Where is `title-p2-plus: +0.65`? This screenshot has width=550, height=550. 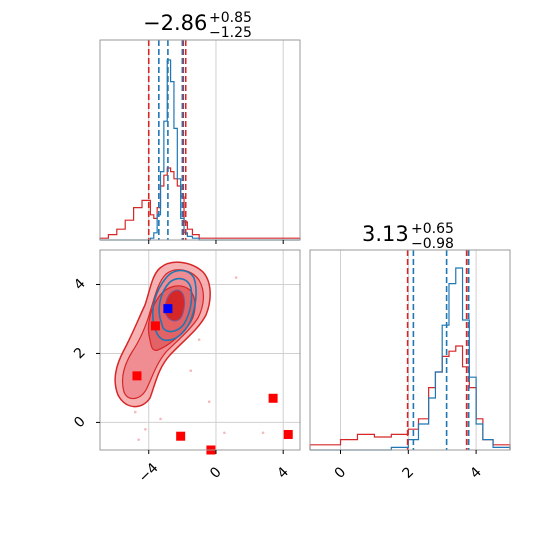
title-p2-plus: +0.65 is located at coordinates (432, 229).